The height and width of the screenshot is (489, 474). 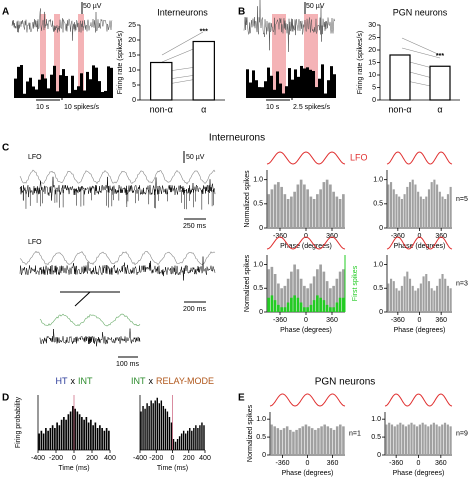 What do you see at coordinates (250, 433) in the screenshot?
I see `y-axis-label: Normalized spikes` at bounding box center [250, 433].